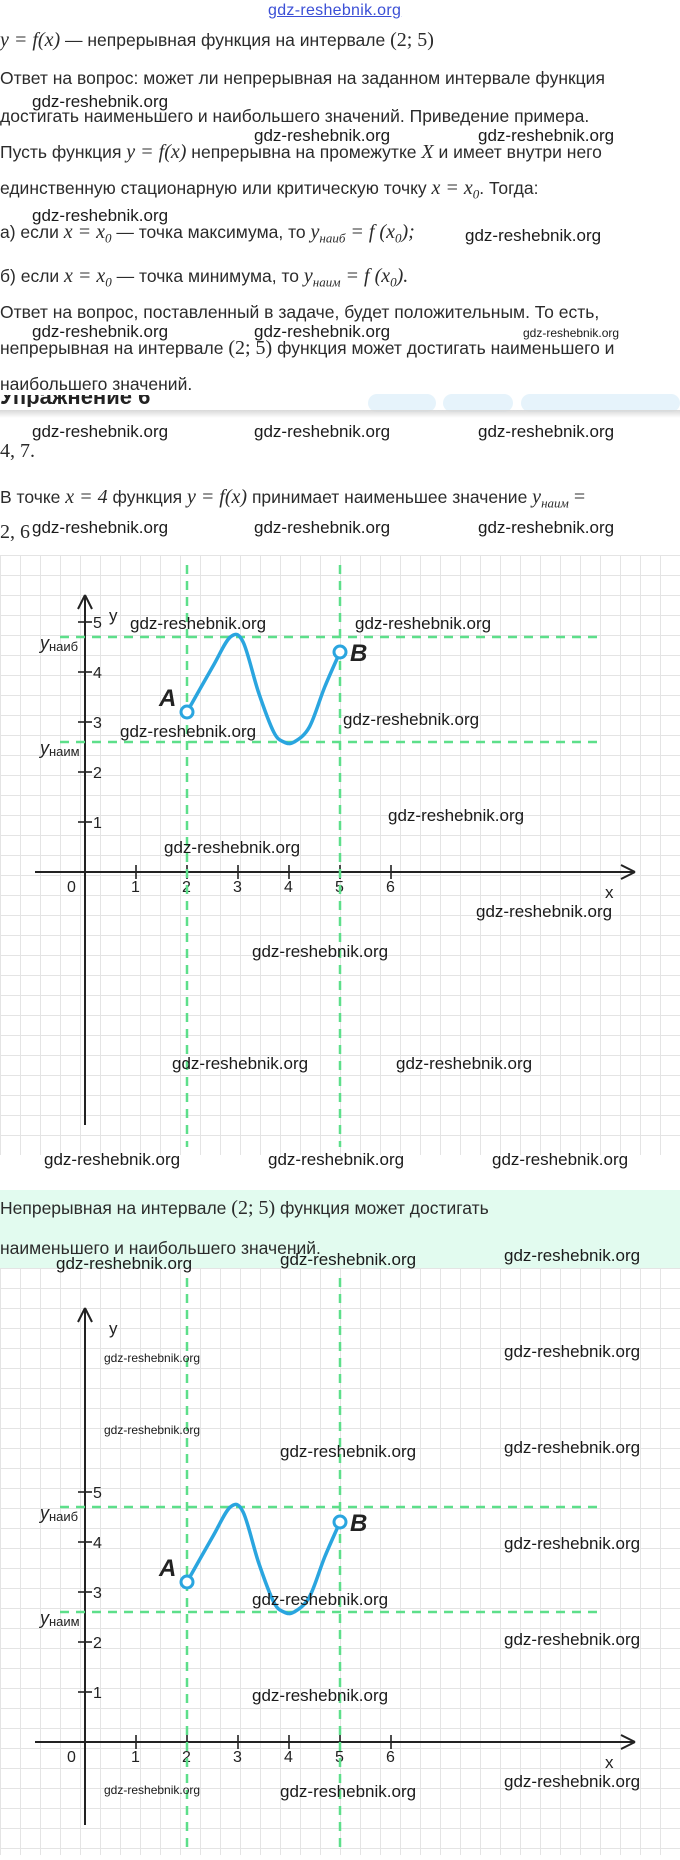 This screenshot has width=680, height=1860. What do you see at coordinates (135, 887) in the screenshot?
I see `x-tick-label: 1` at bounding box center [135, 887].